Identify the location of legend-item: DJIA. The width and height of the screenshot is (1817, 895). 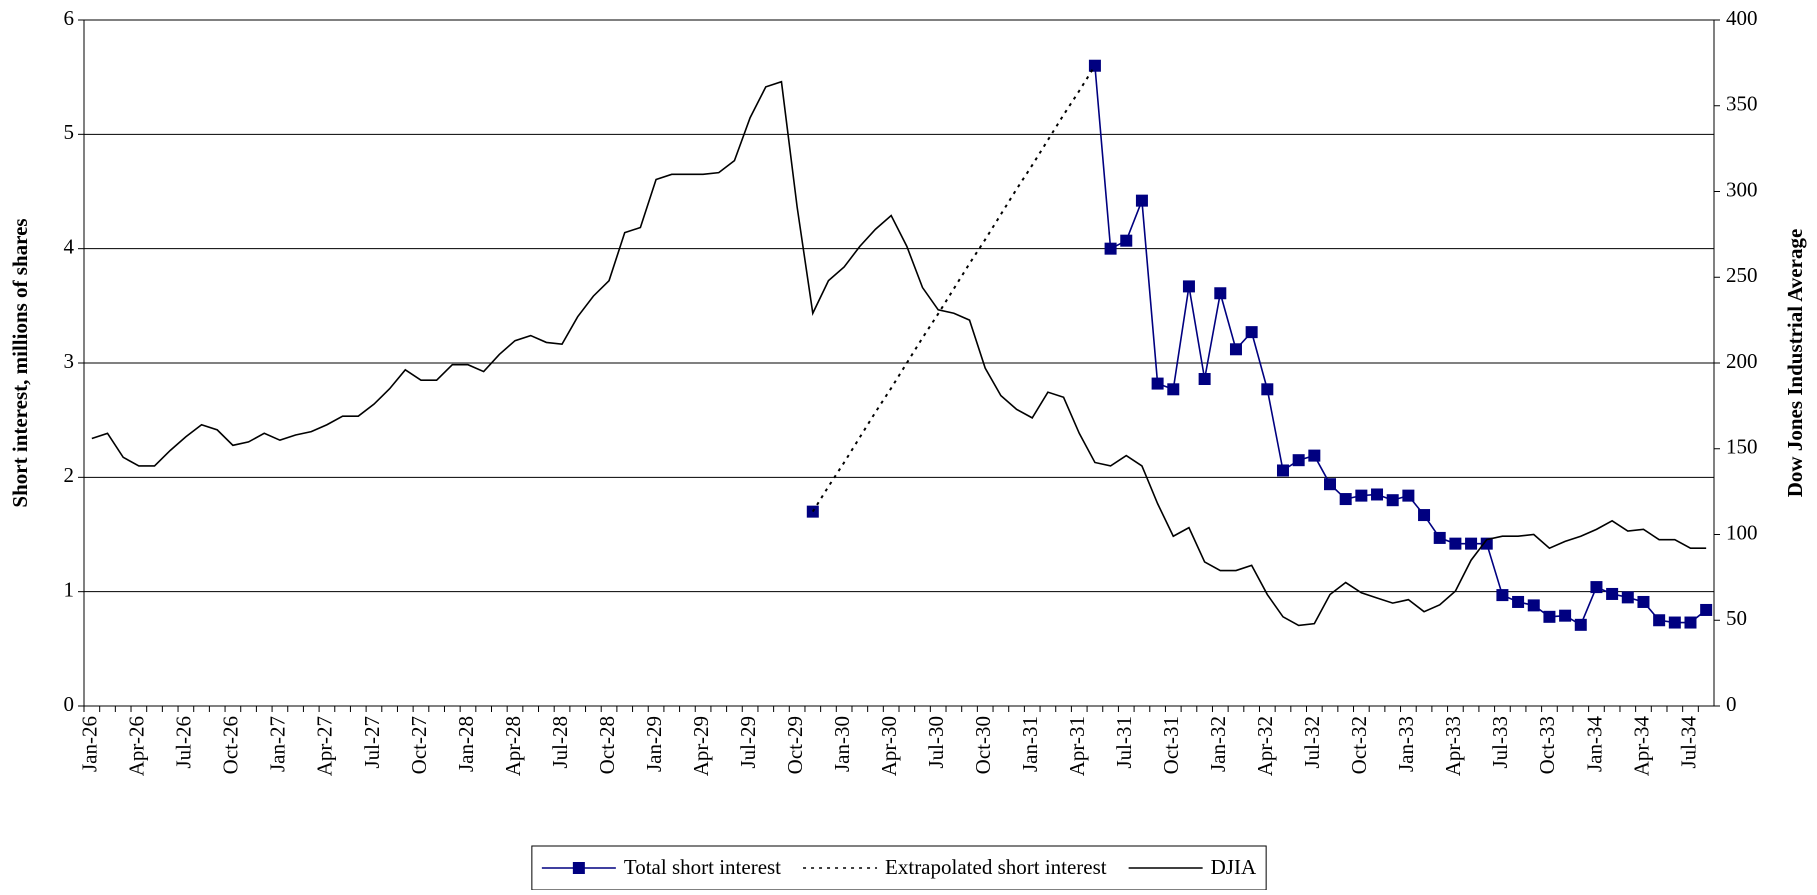
(1192, 867).